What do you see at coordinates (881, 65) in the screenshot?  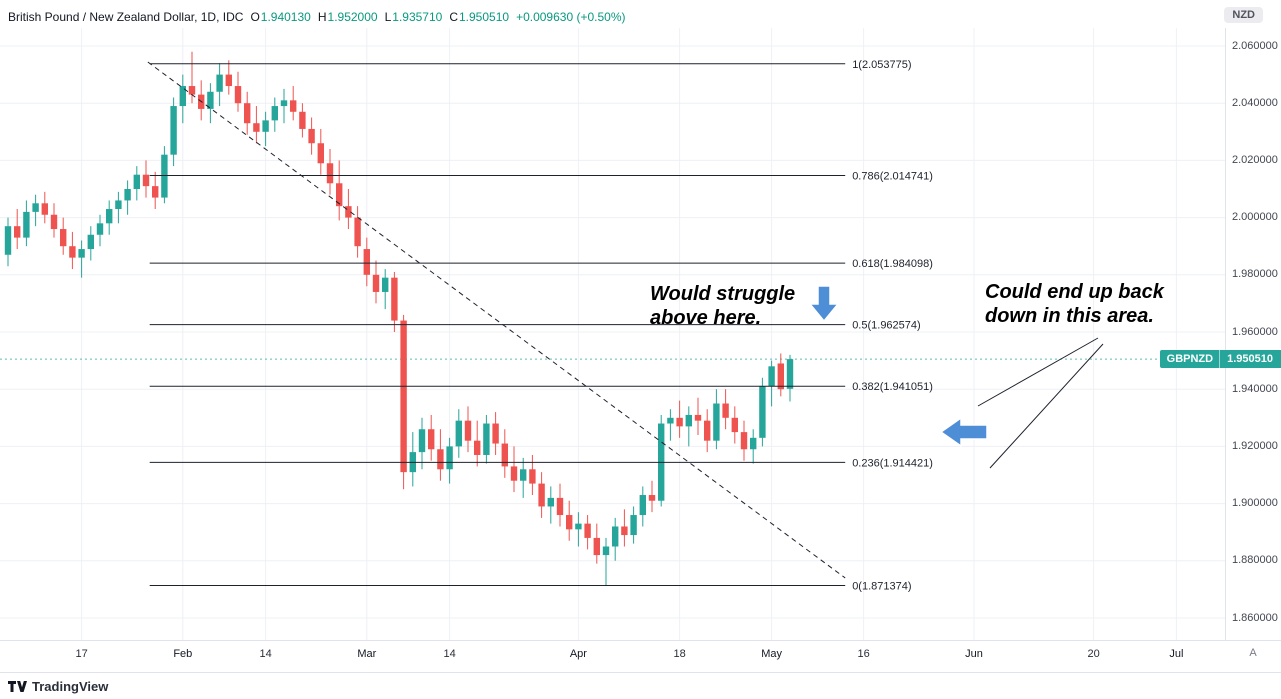 I see `fib-level-label: 1(2.053775)` at bounding box center [881, 65].